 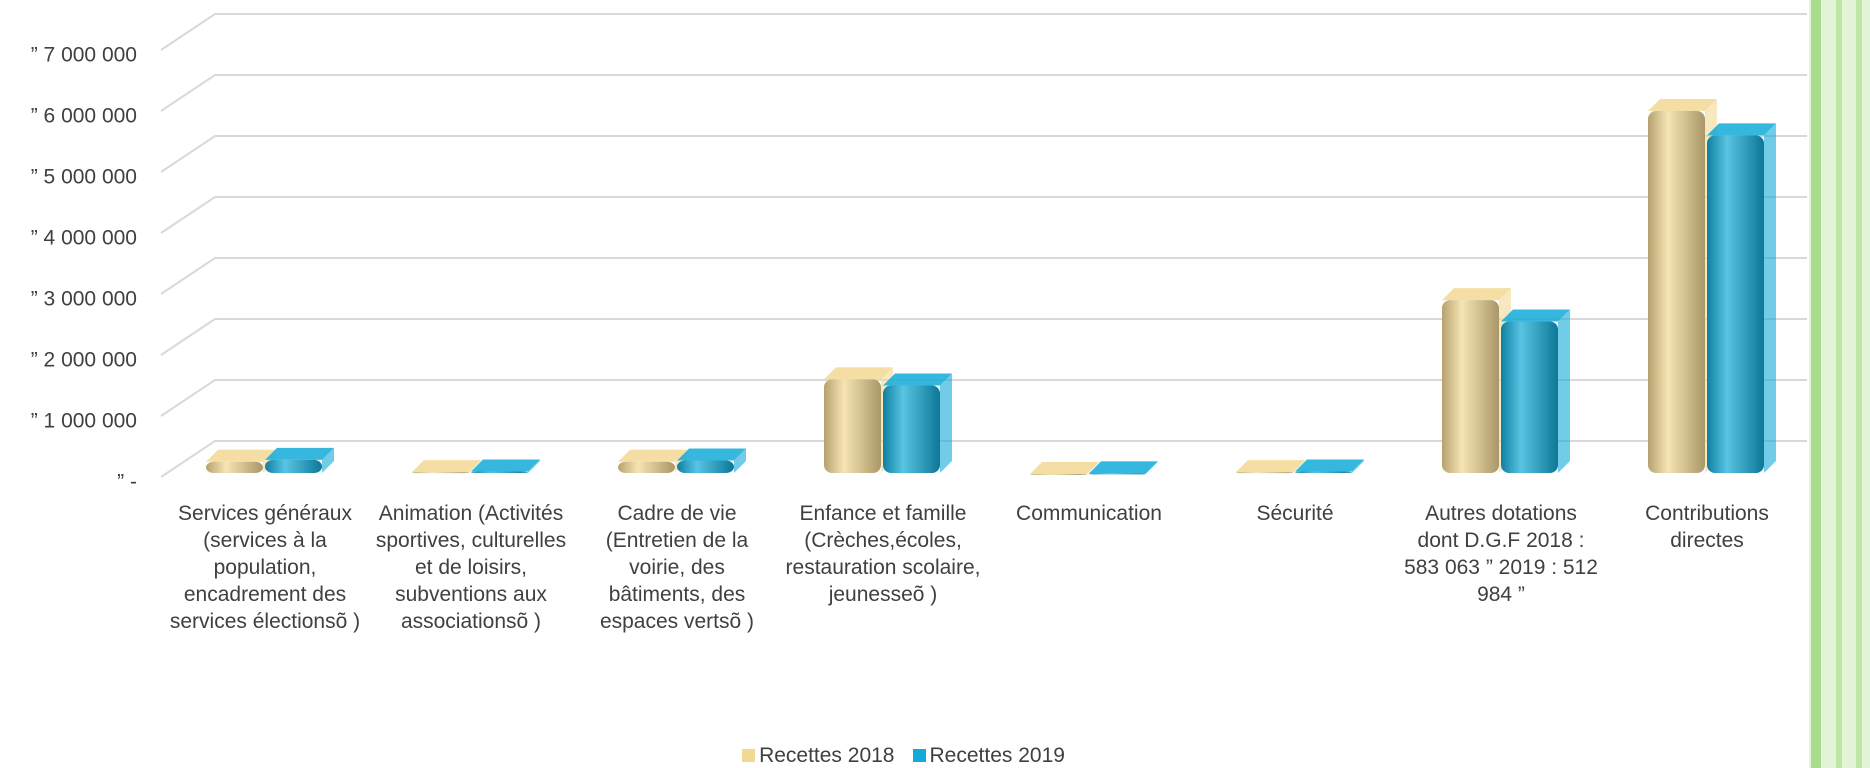 What do you see at coordinates (1707, 527) in the screenshot?
I see `x-tick-label: Contributions directes` at bounding box center [1707, 527].